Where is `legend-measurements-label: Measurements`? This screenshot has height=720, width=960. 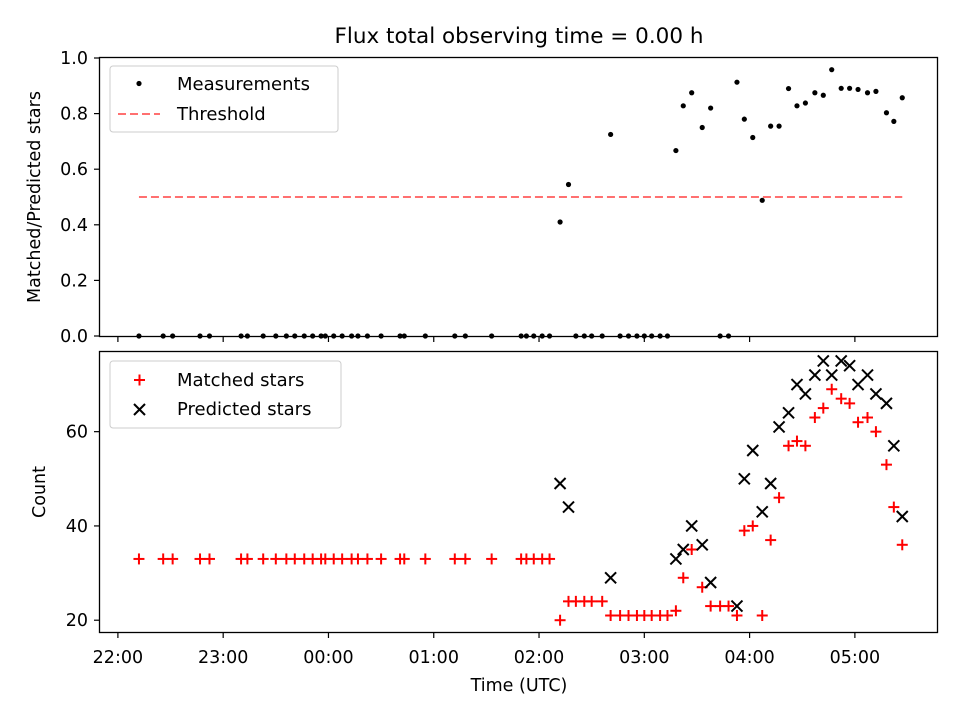 legend-measurements-label: Measurements is located at coordinates (243, 84).